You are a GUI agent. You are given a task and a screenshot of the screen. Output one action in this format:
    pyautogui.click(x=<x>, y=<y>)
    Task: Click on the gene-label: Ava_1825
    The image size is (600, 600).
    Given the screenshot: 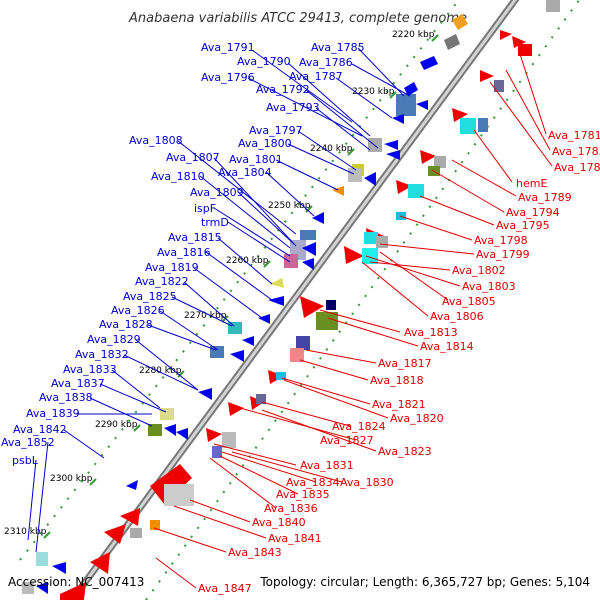 What is the action you would take?
    pyautogui.click(x=150, y=296)
    